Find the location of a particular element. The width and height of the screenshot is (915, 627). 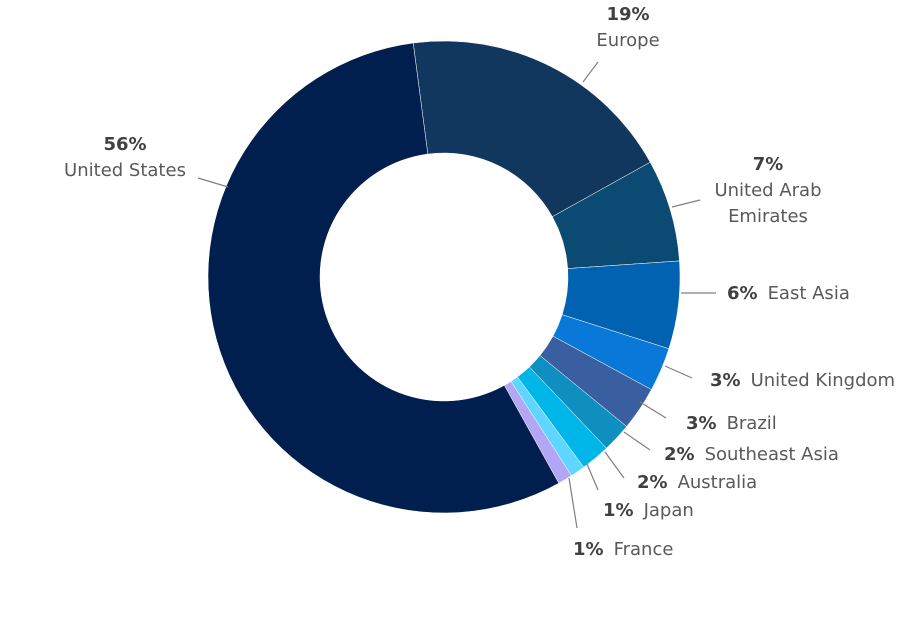

category-label: Southeast Asia is located at coordinates (771, 454).